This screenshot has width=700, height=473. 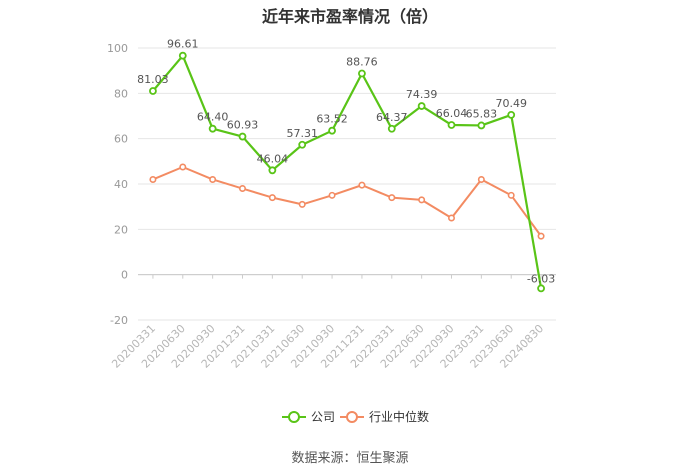 What do you see at coordinates (302, 133) in the screenshot?
I see `company-data-label: 57.31` at bounding box center [302, 133].